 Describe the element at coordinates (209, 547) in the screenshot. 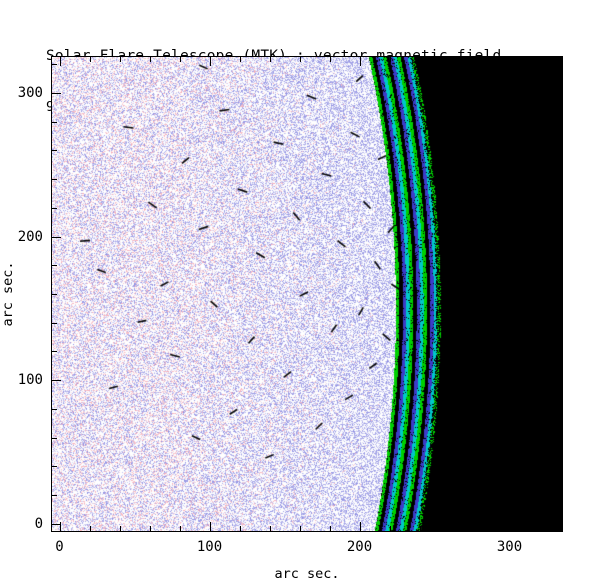

I see `x-tick-label: 100` at that location.